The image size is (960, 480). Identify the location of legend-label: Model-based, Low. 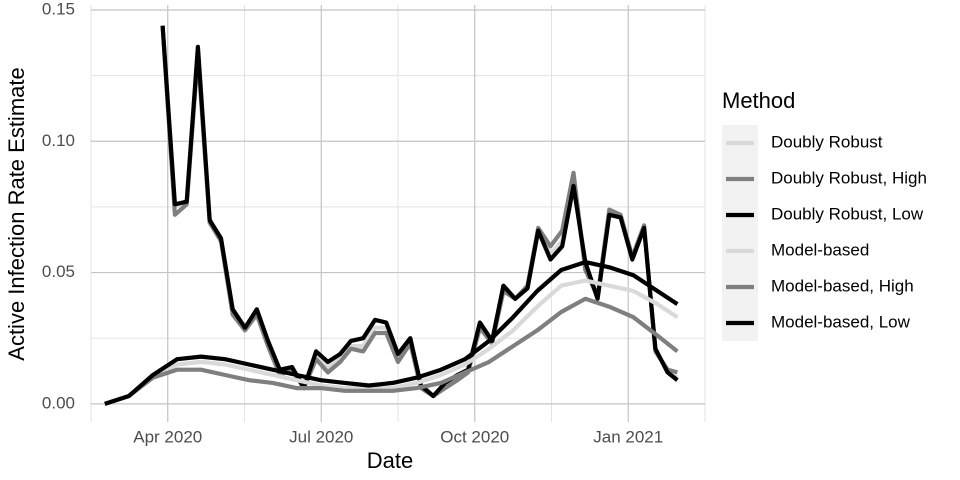
(841, 321).